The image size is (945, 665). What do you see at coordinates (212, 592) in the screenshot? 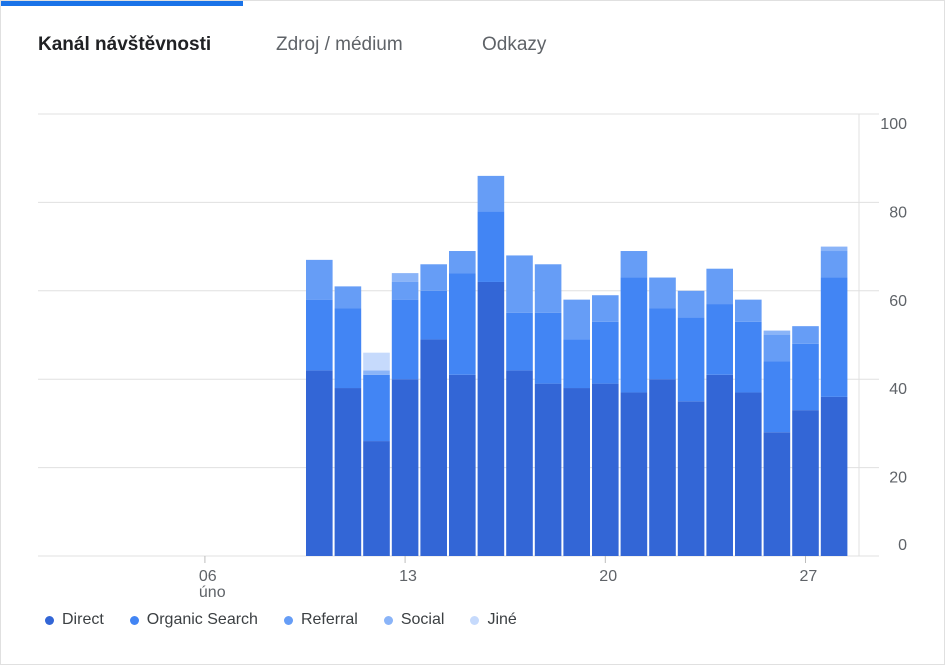
I see `x-tick-sublabel: úno` at bounding box center [212, 592].